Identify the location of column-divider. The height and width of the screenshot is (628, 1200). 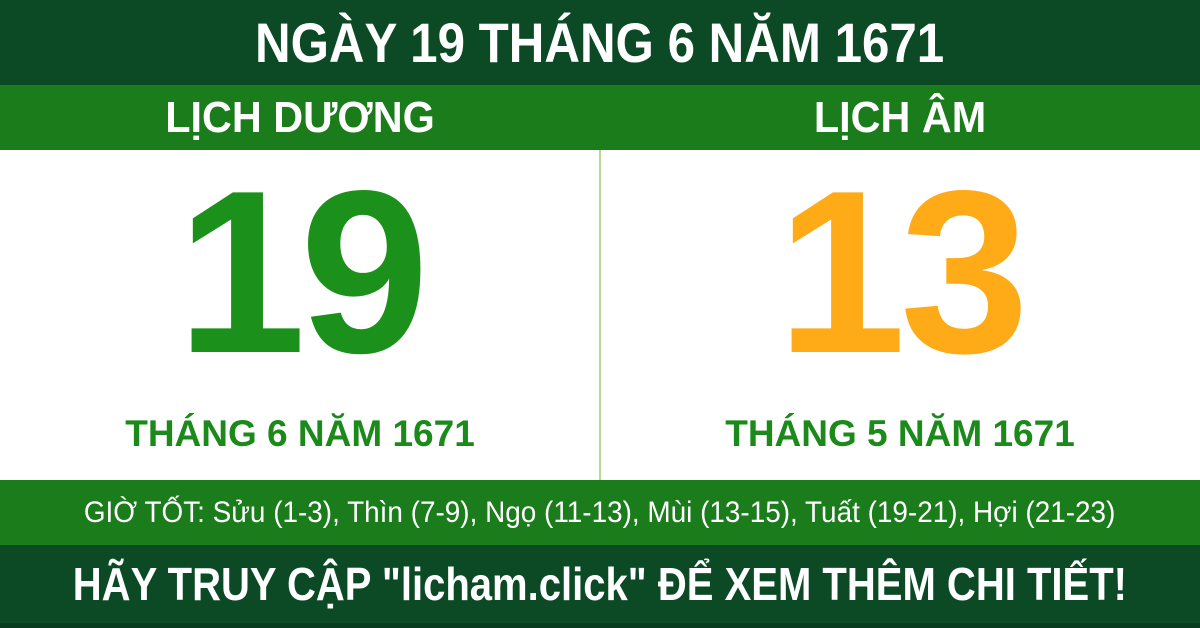
(600, 315).